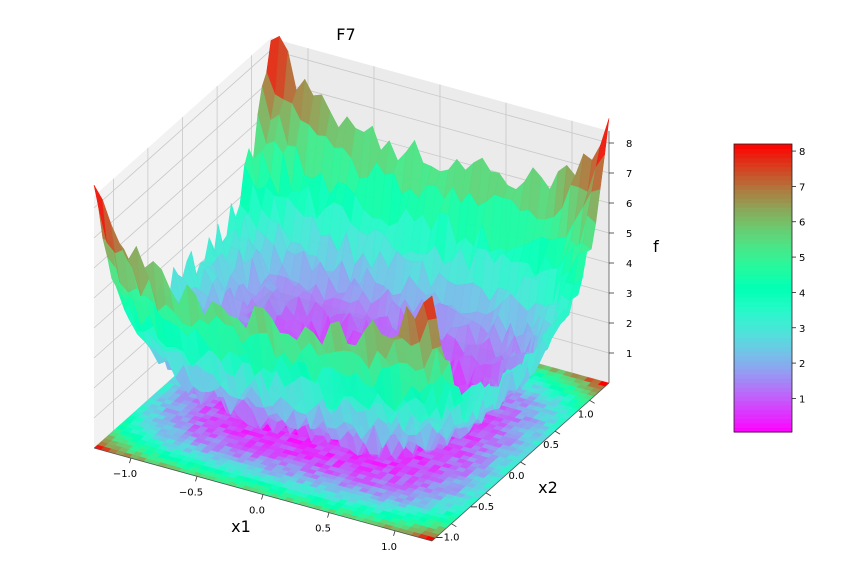 The image size is (864, 576). What do you see at coordinates (629, 324) in the screenshot?
I see `z-tick-label: 2` at bounding box center [629, 324].